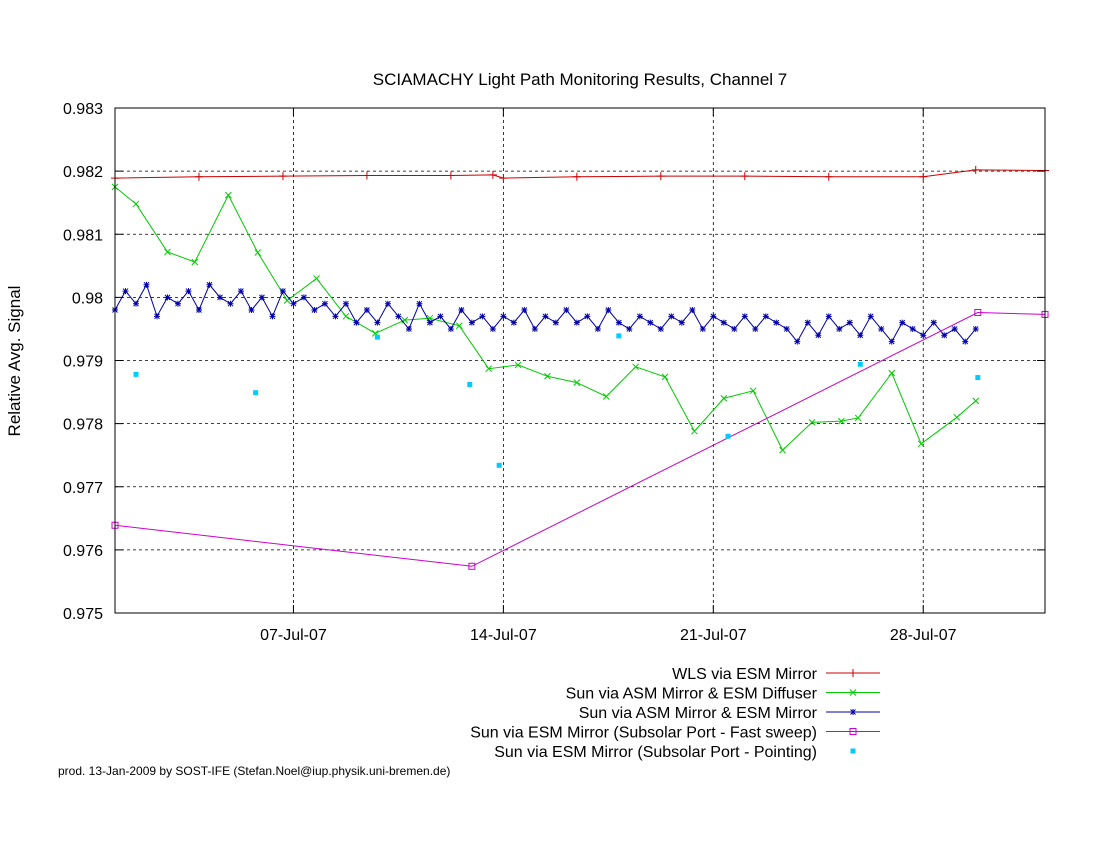 The width and height of the screenshot is (1100, 850). I want to click on y-axis-label: Relative Avg. Signal, so click(14, 361).